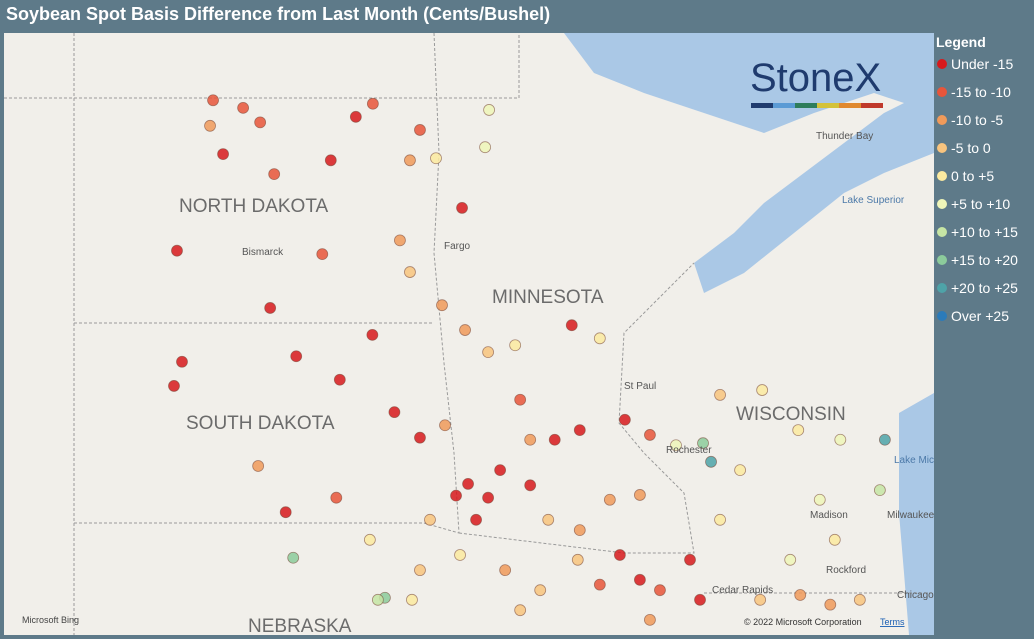  I want to click on legend-item: +20 to +25, so click(984, 294).